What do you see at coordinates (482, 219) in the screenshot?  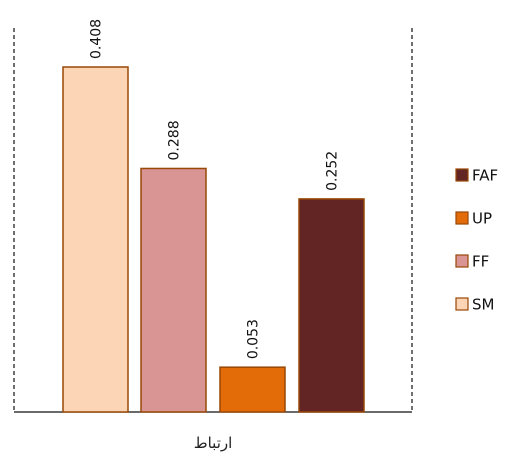 I see `legend-label-up: UP` at bounding box center [482, 219].